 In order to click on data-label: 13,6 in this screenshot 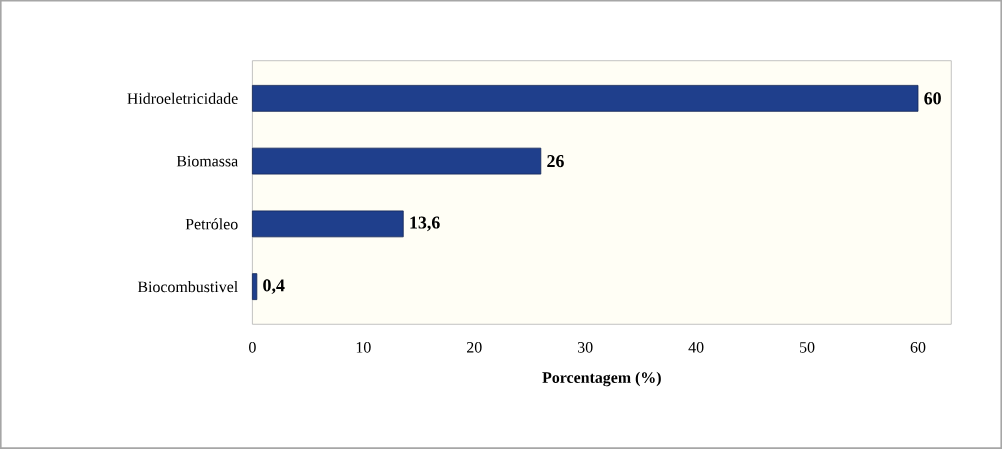, I will do `click(425, 224)`.